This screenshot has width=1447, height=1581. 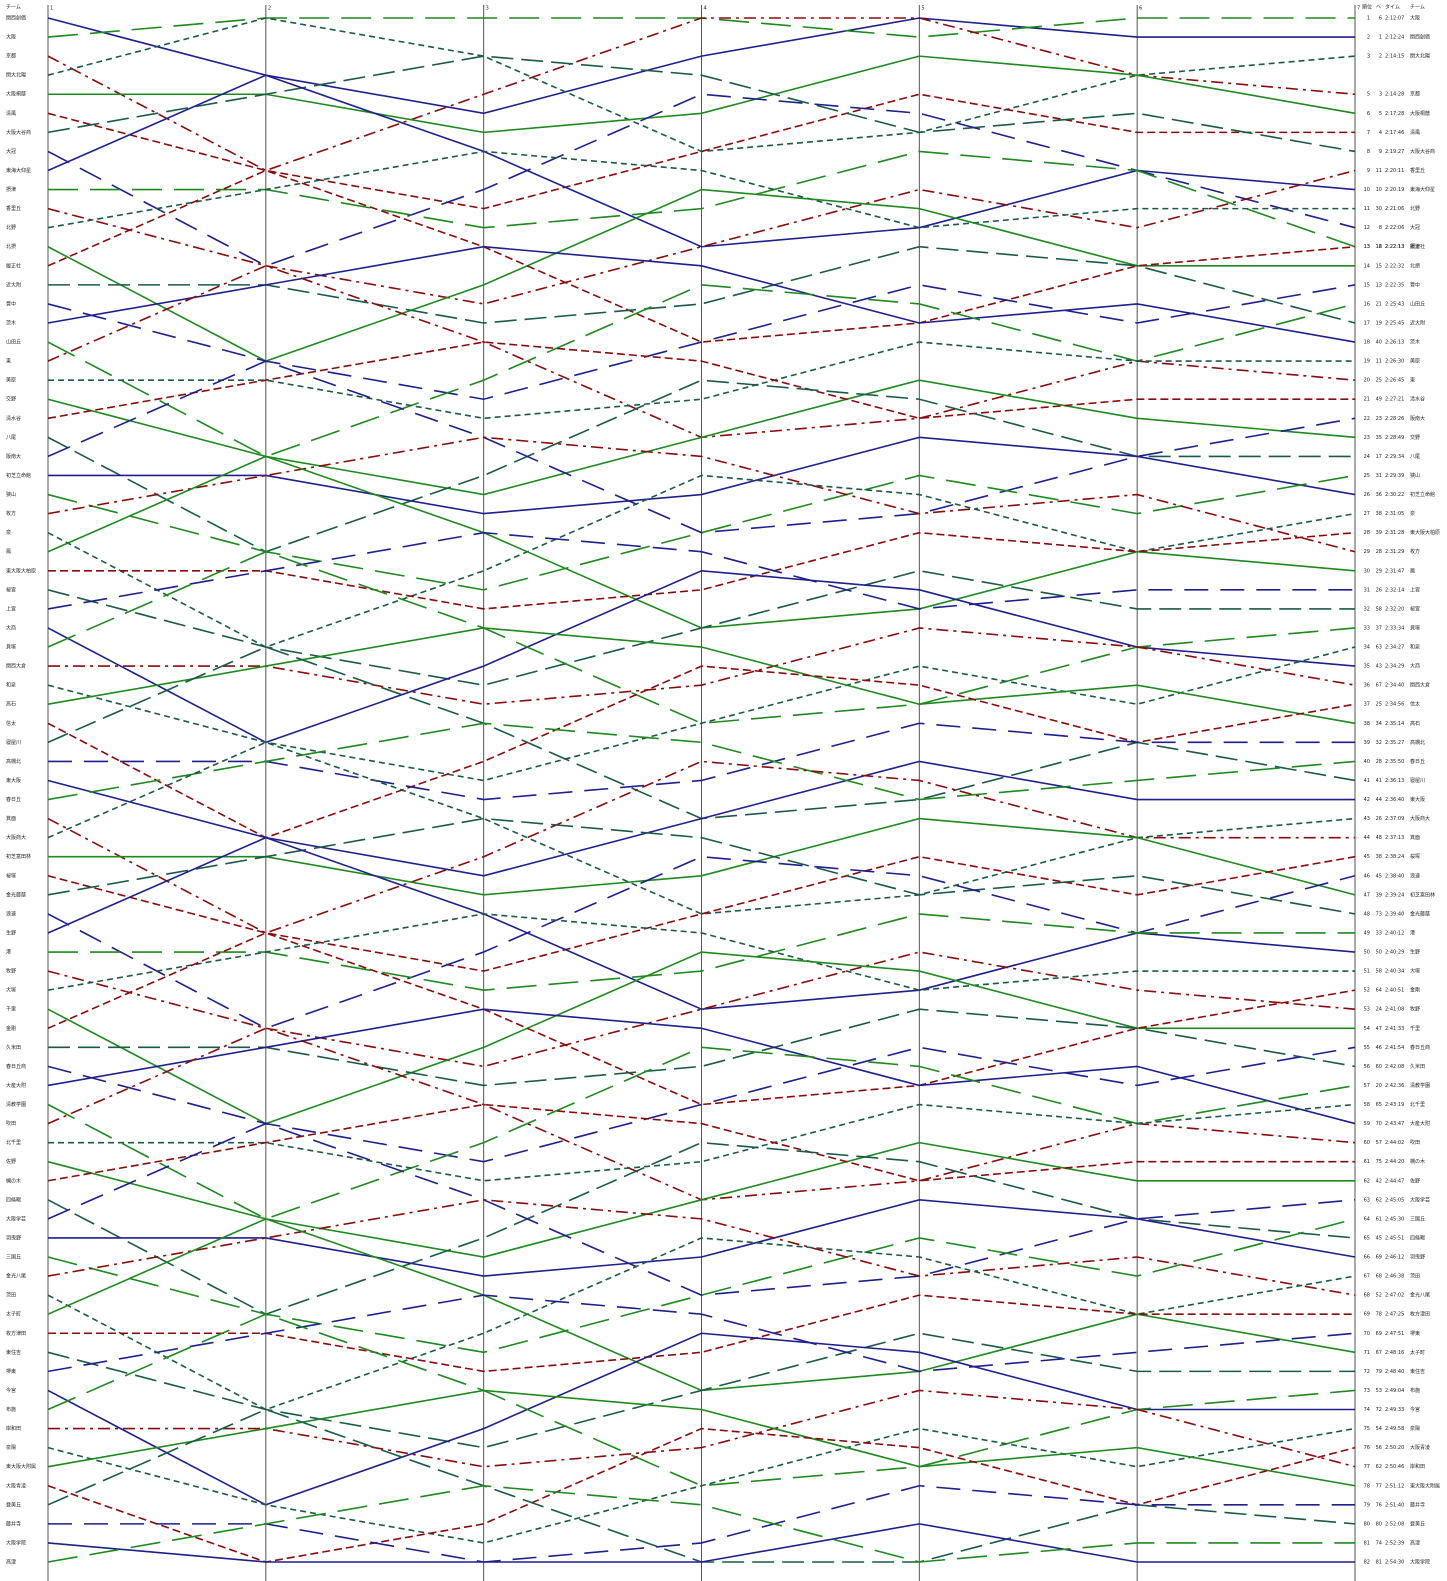 I want to click on final-team-name: 大産大附, so click(x=1420, y=1123).